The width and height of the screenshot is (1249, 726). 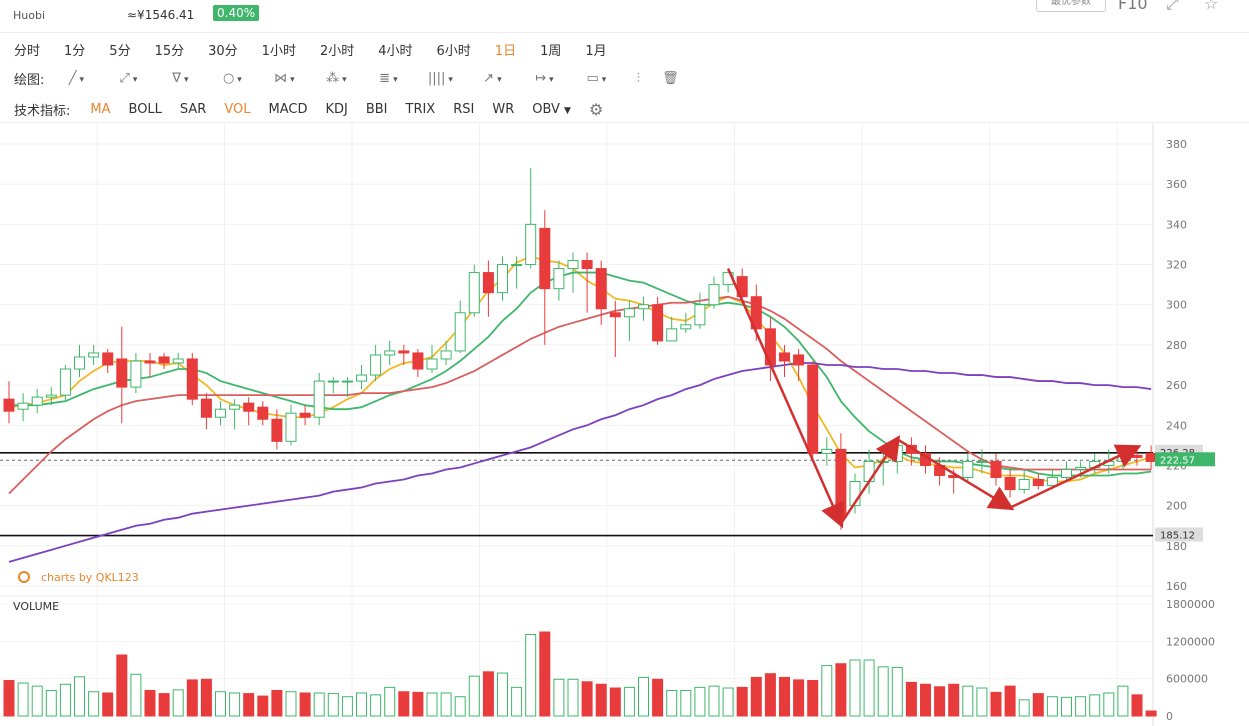 What do you see at coordinates (180, 78) in the screenshot?
I see `channel-tool-icon: ∇ ▾` at bounding box center [180, 78].